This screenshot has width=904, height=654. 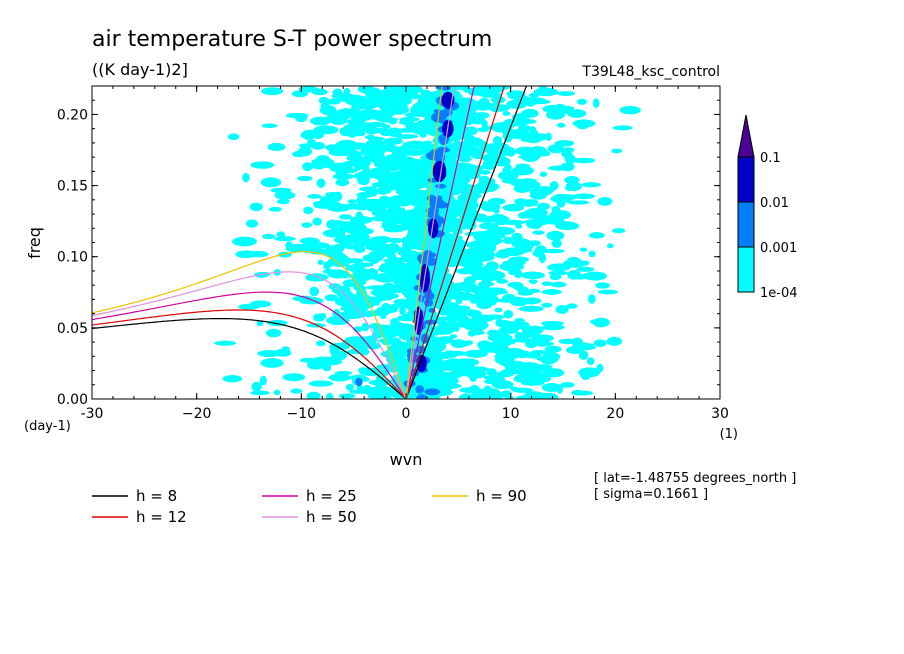 What do you see at coordinates (156, 496) in the screenshot?
I see `legend-label: h = 8` at bounding box center [156, 496].